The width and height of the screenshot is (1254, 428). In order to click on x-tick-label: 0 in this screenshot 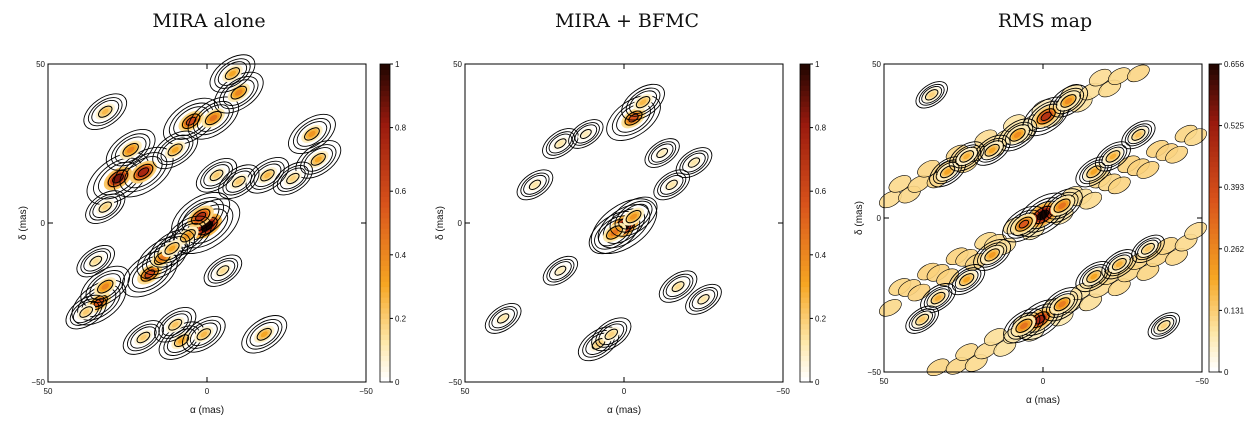, I will do `click(207, 391)`.